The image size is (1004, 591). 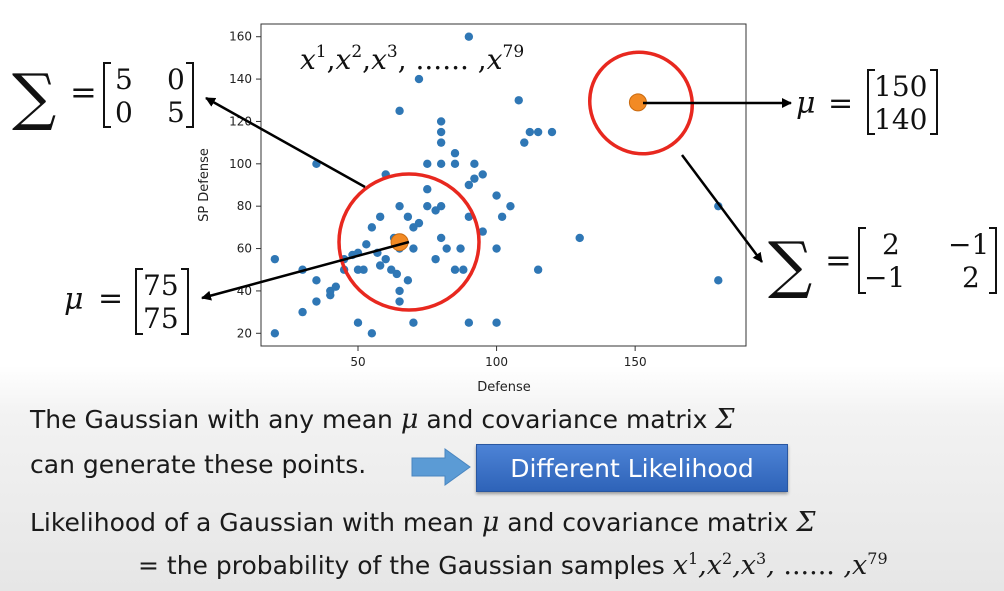 What do you see at coordinates (884, 277) in the screenshot?
I see `sigma2-m21: −1` at bounding box center [884, 277].